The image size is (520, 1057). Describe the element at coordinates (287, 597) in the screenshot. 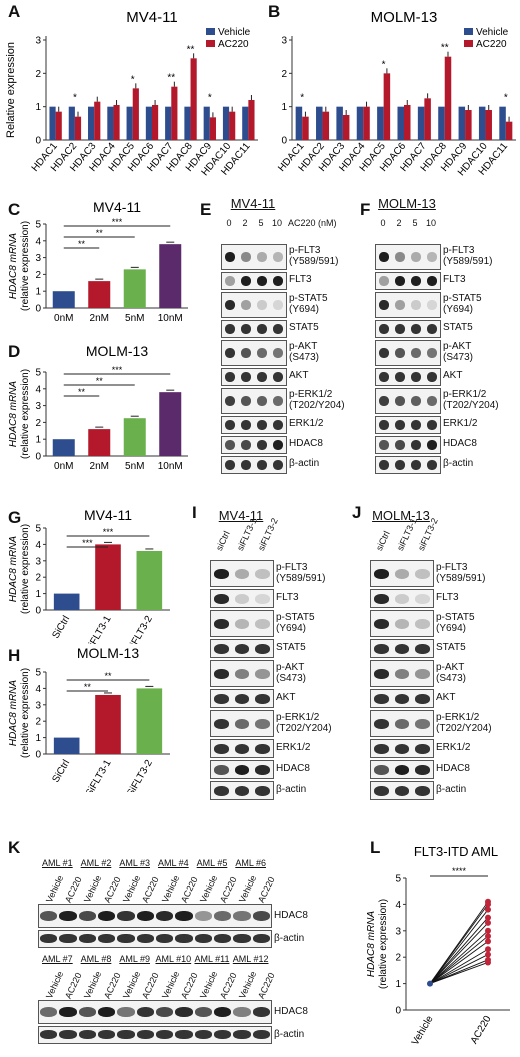

I see `blot-row-label: FLT3` at that location.